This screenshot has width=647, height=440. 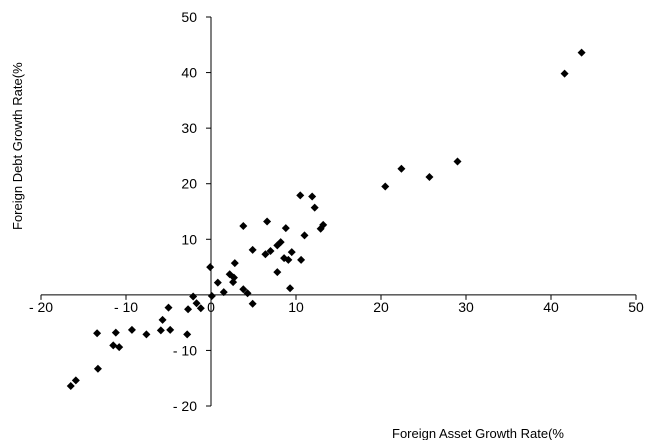 What do you see at coordinates (189, 17) in the screenshot?
I see `y-tick-label: 50` at bounding box center [189, 17].